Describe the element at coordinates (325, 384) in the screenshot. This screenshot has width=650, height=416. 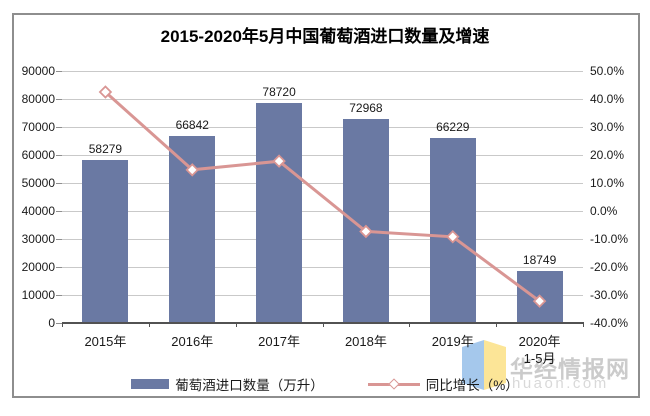
I see `legend: 葡萄酒进口数量（万升） 同比增长（%）` at that location.